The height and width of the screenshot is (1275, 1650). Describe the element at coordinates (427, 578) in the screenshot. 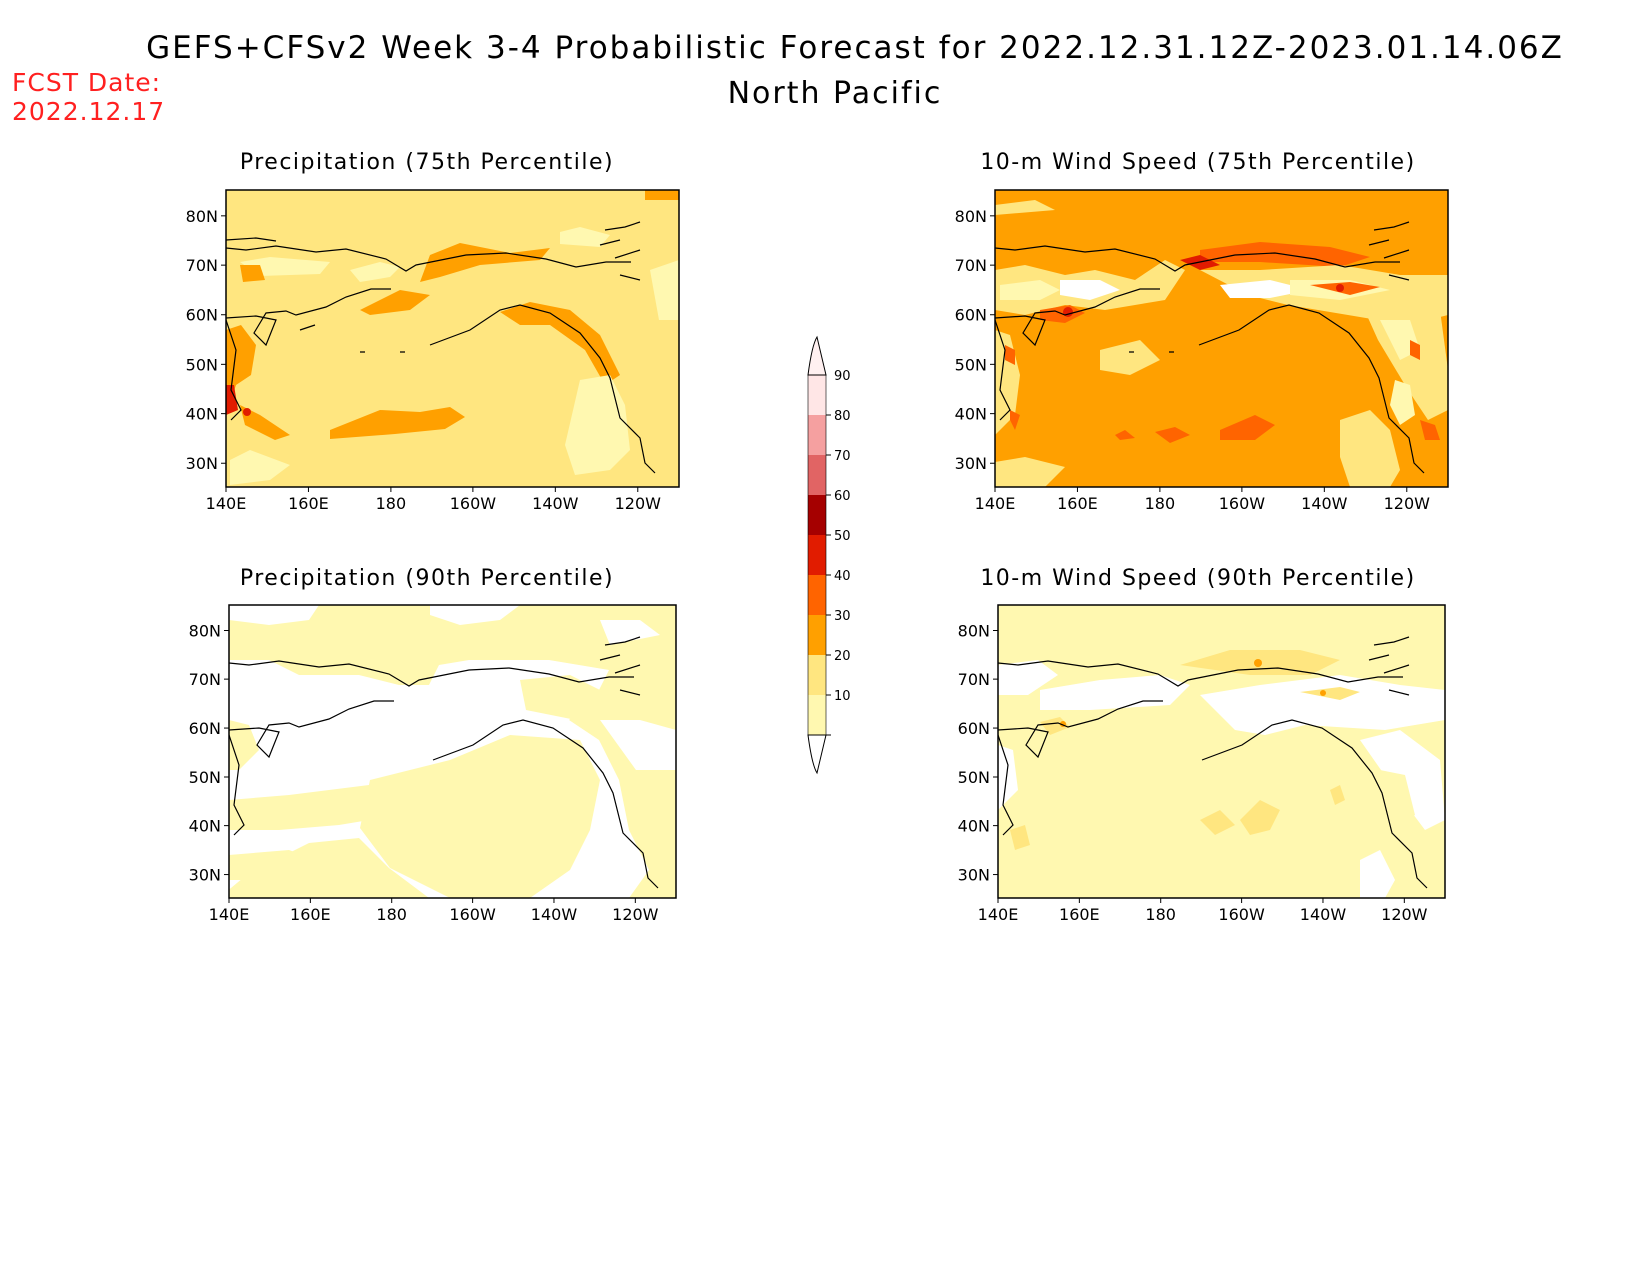

I see `panel-title-precip90: Precipitation (90th Percentile)` at that location.